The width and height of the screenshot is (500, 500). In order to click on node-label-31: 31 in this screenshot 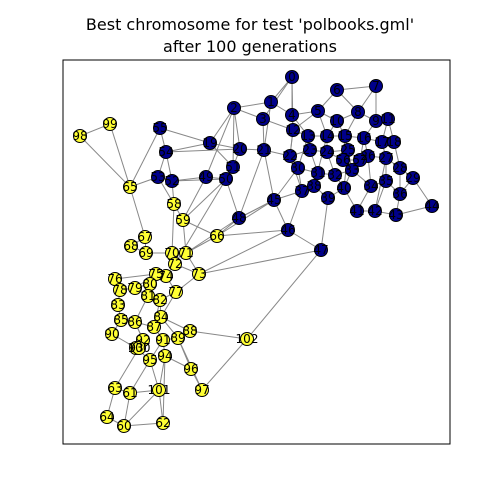, I will do `click(317, 173)`.